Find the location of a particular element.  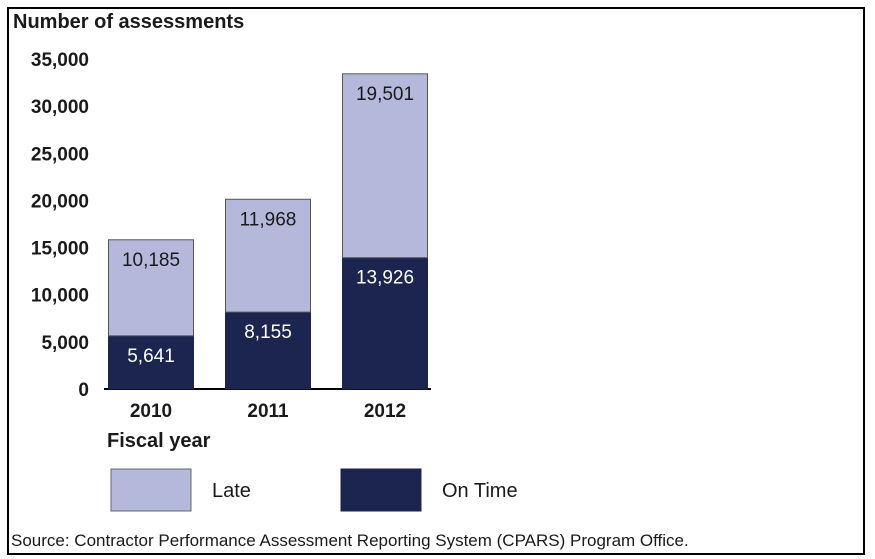

x-tick-label: 2012 is located at coordinates (385, 411).